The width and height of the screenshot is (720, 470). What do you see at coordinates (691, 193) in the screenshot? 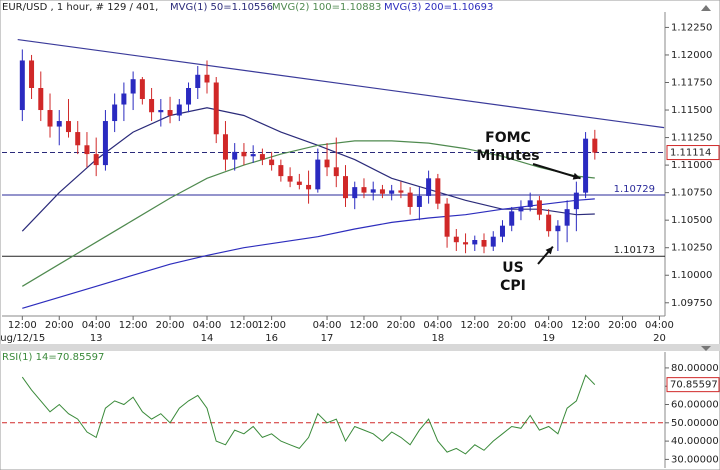
I see `y-tick-label: 1.10750` at bounding box center [691, 193].